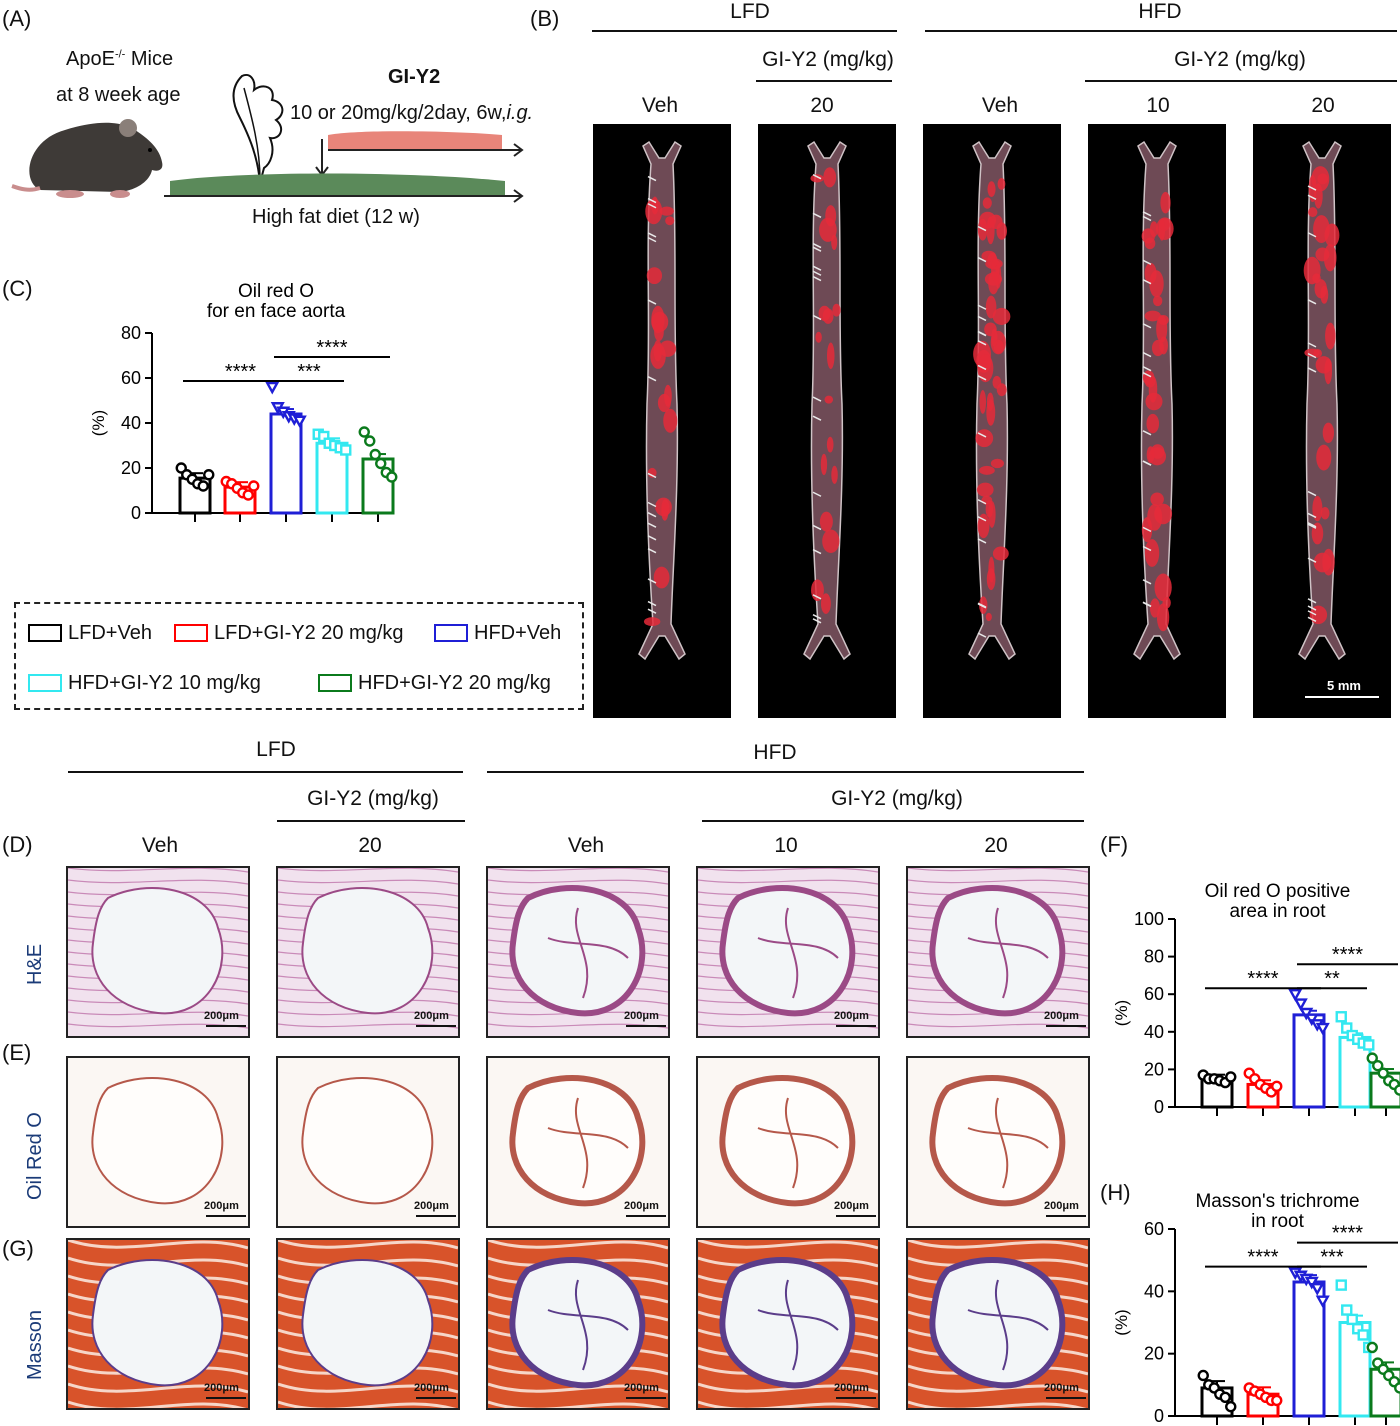 Image resolution: width=1400 pixels, height=1426 pixels. What do you see at coordinates (370, 845) in the screenshot?
I see `micro-col-20-lfd: 20` at bounding box center [370, 845].